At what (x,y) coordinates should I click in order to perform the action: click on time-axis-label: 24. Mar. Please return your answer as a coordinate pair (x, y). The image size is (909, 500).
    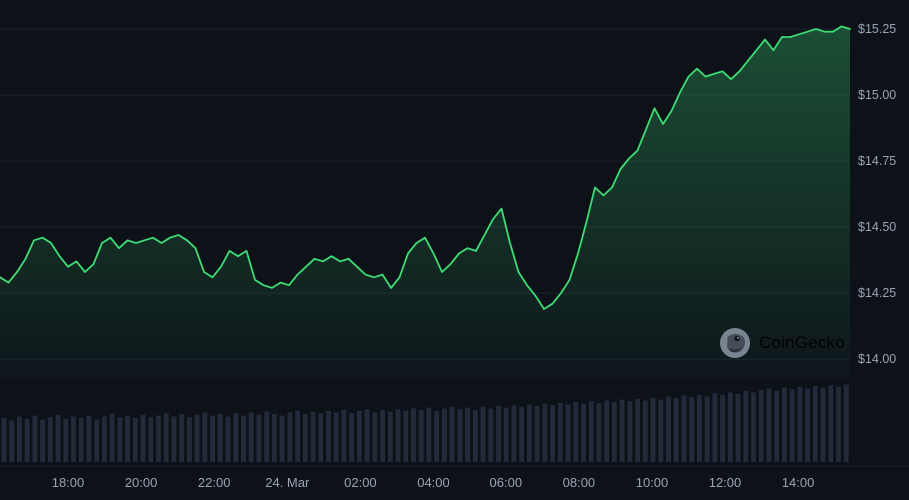
    Looking at the image, I should click on (287, 482).